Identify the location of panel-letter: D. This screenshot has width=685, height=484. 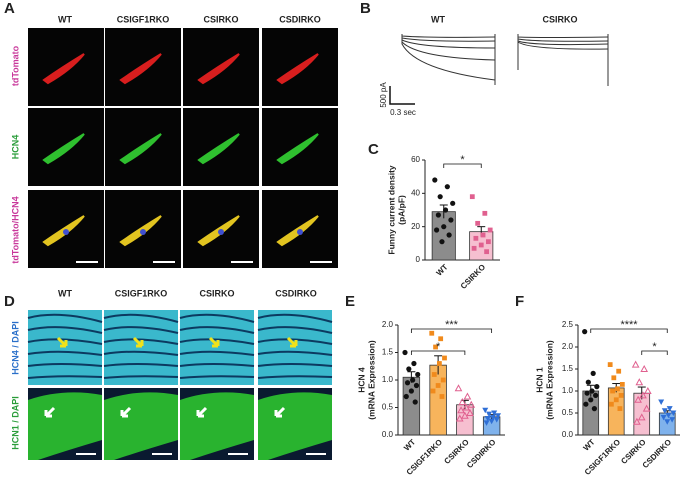
(9, 301).